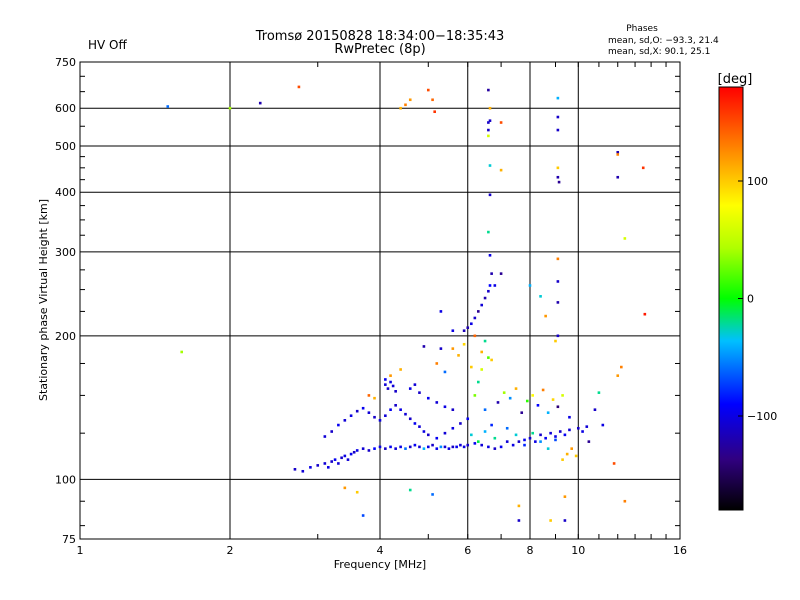 The width and height of the screenshot is (800, 600). Describe the element at coordinates (65, 479) in the screenshot. I see `y-tick-label: 100` at that location.